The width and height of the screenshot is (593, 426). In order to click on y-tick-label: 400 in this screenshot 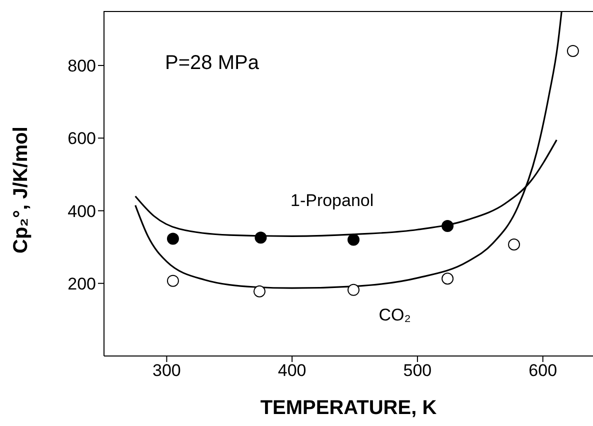, I will do `click(82, 211)`.